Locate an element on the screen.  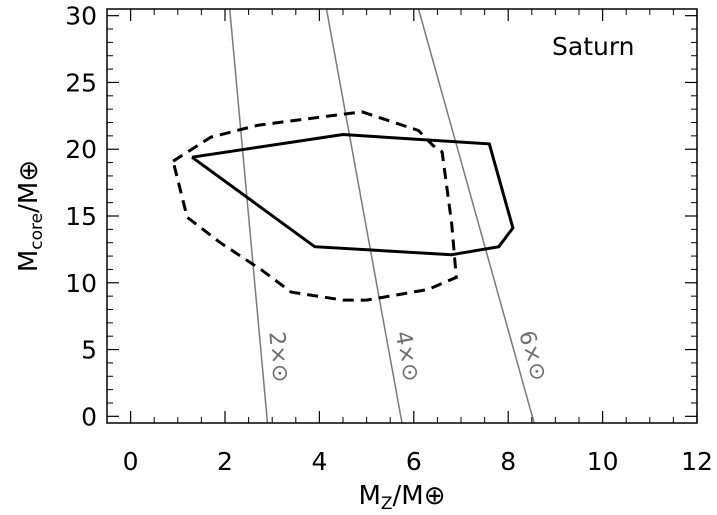
x-axis-title-base: M is located at coordinates (369, 496).